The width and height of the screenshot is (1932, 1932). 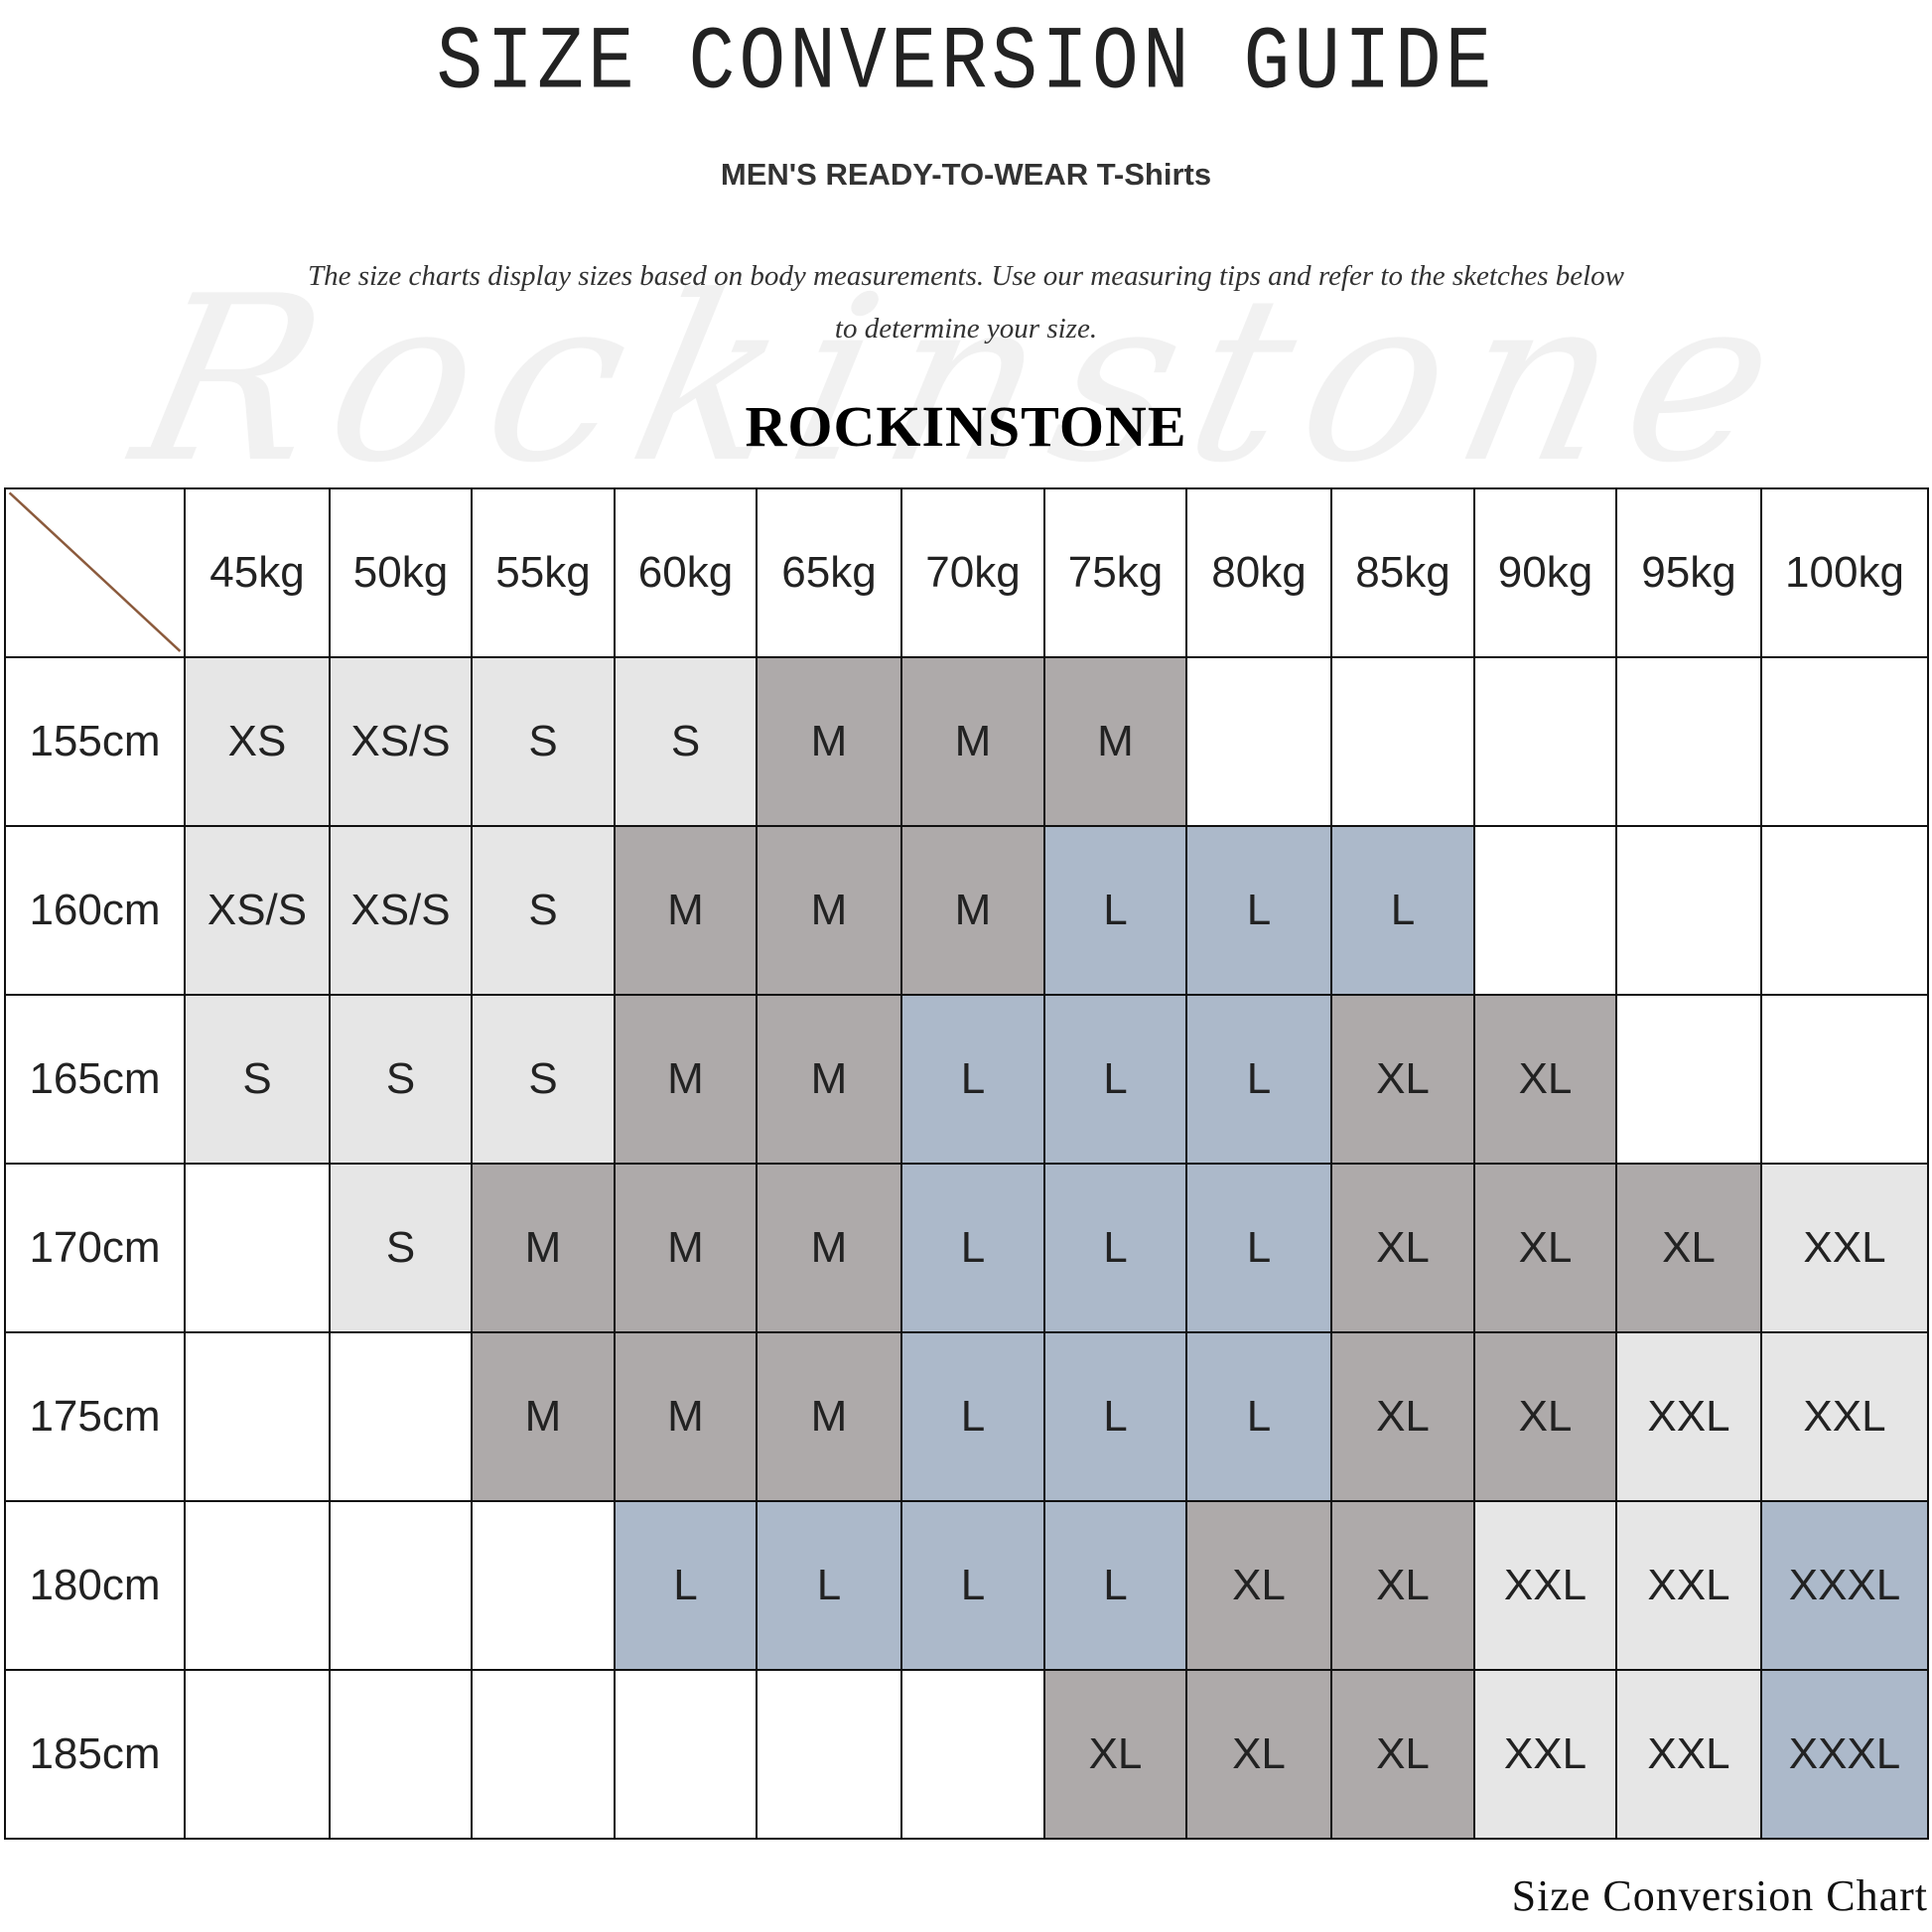 What do you see at coordinates (966, 64) in the screenshot?
I see `page-title: SIZE CONVERSION GUIDE` at bounding box center [966, 64].